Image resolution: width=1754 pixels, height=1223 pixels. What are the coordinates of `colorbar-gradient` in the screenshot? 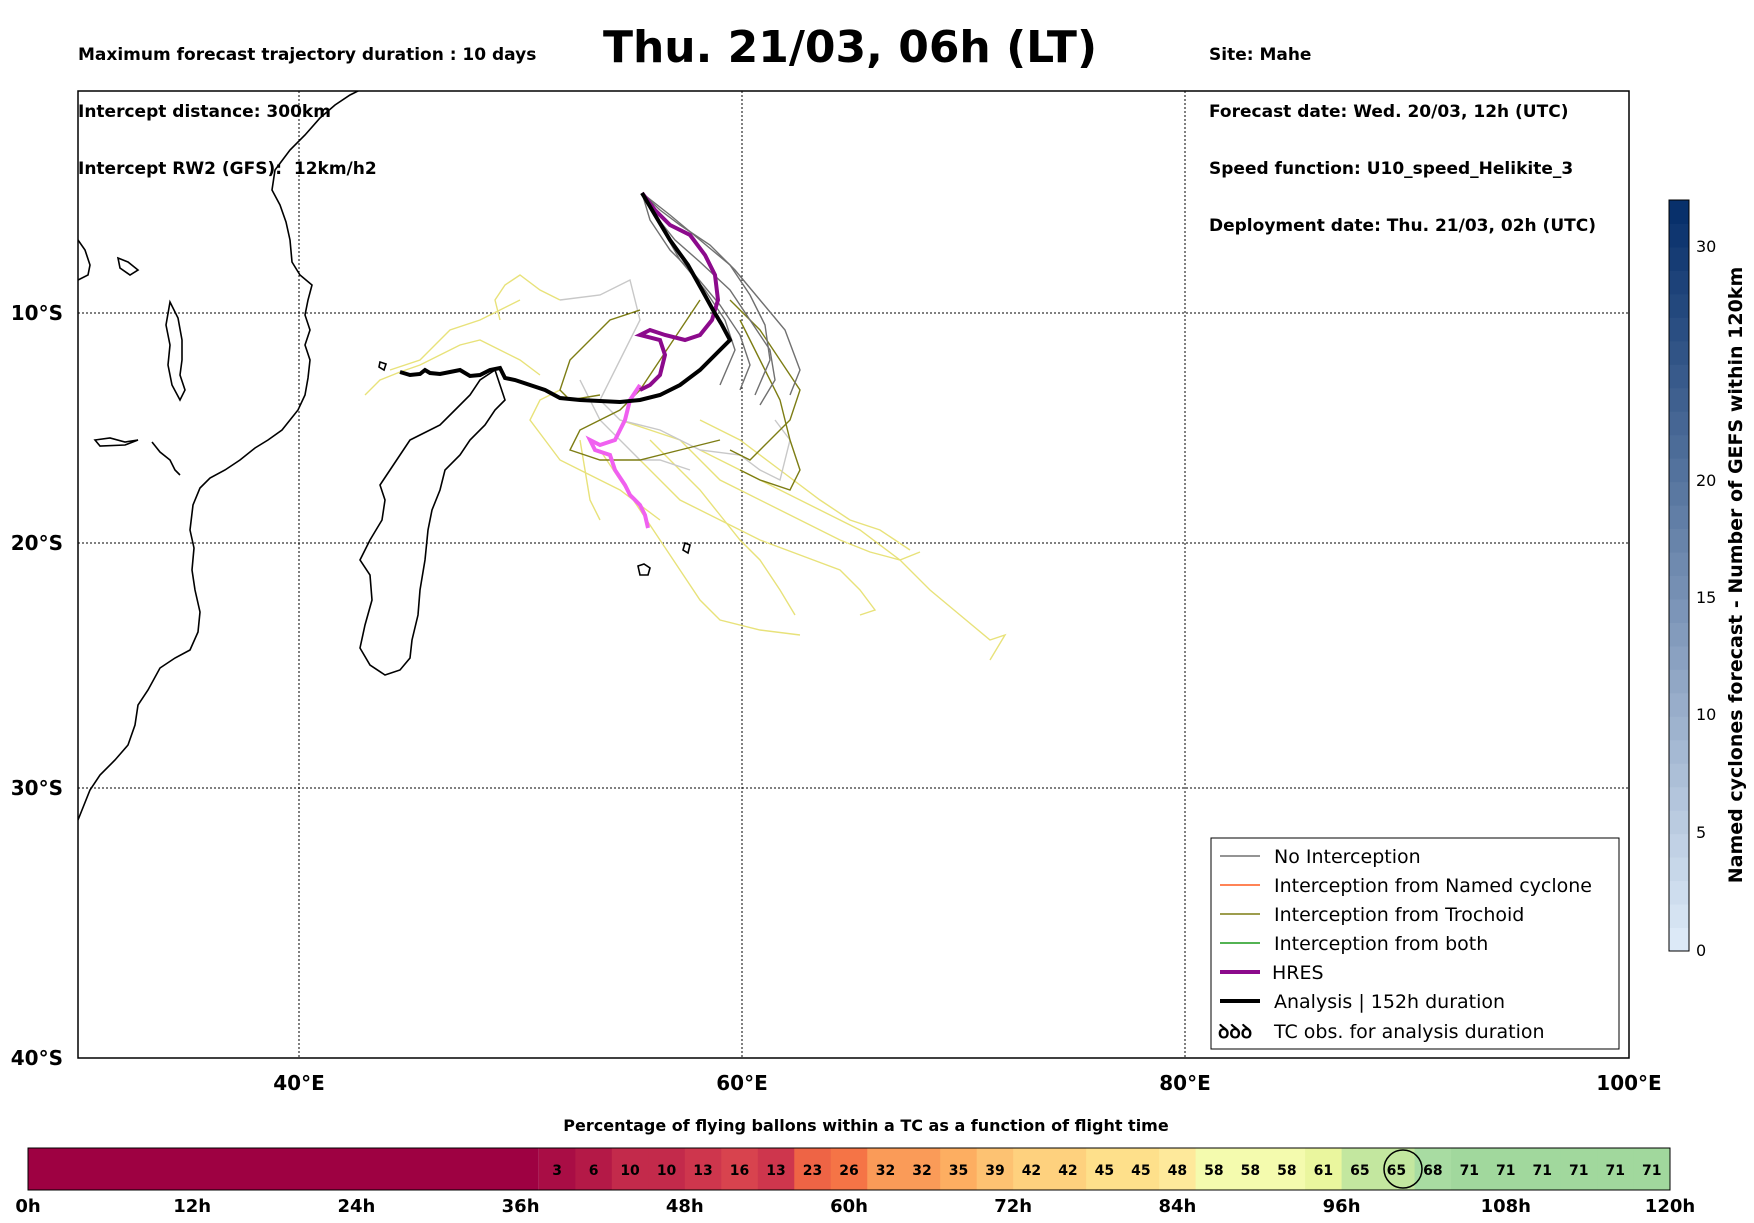 It's located at (1679, 576).